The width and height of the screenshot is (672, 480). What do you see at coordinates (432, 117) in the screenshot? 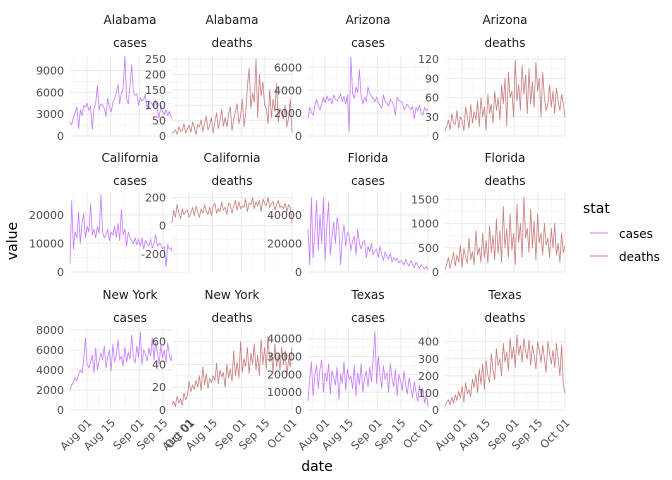
I see `y-tick-label: 30` at bounding box center [432, 117].